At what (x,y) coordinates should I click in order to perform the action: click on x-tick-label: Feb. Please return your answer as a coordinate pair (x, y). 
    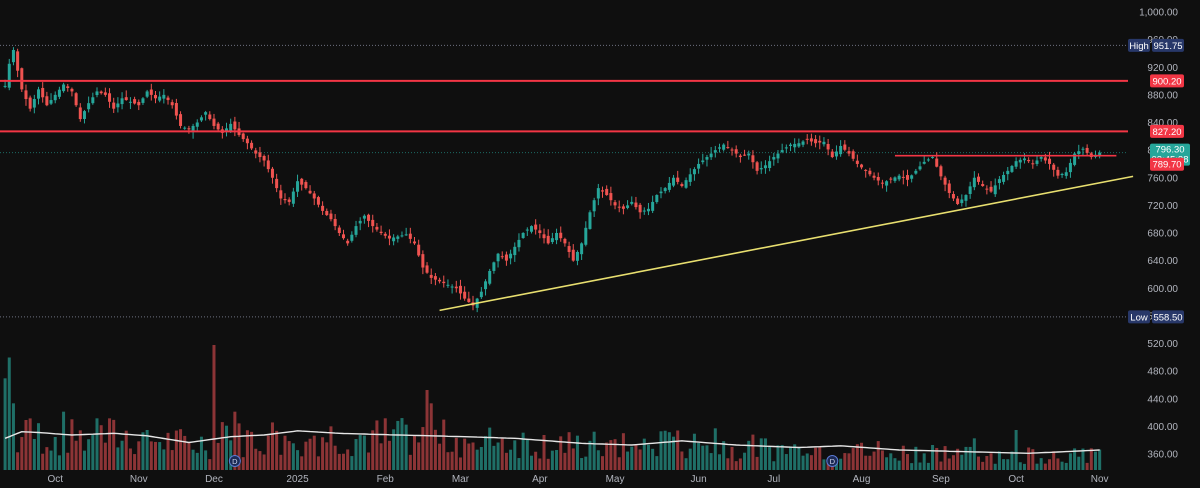
    Looking at the image, I should click on (386, 479).